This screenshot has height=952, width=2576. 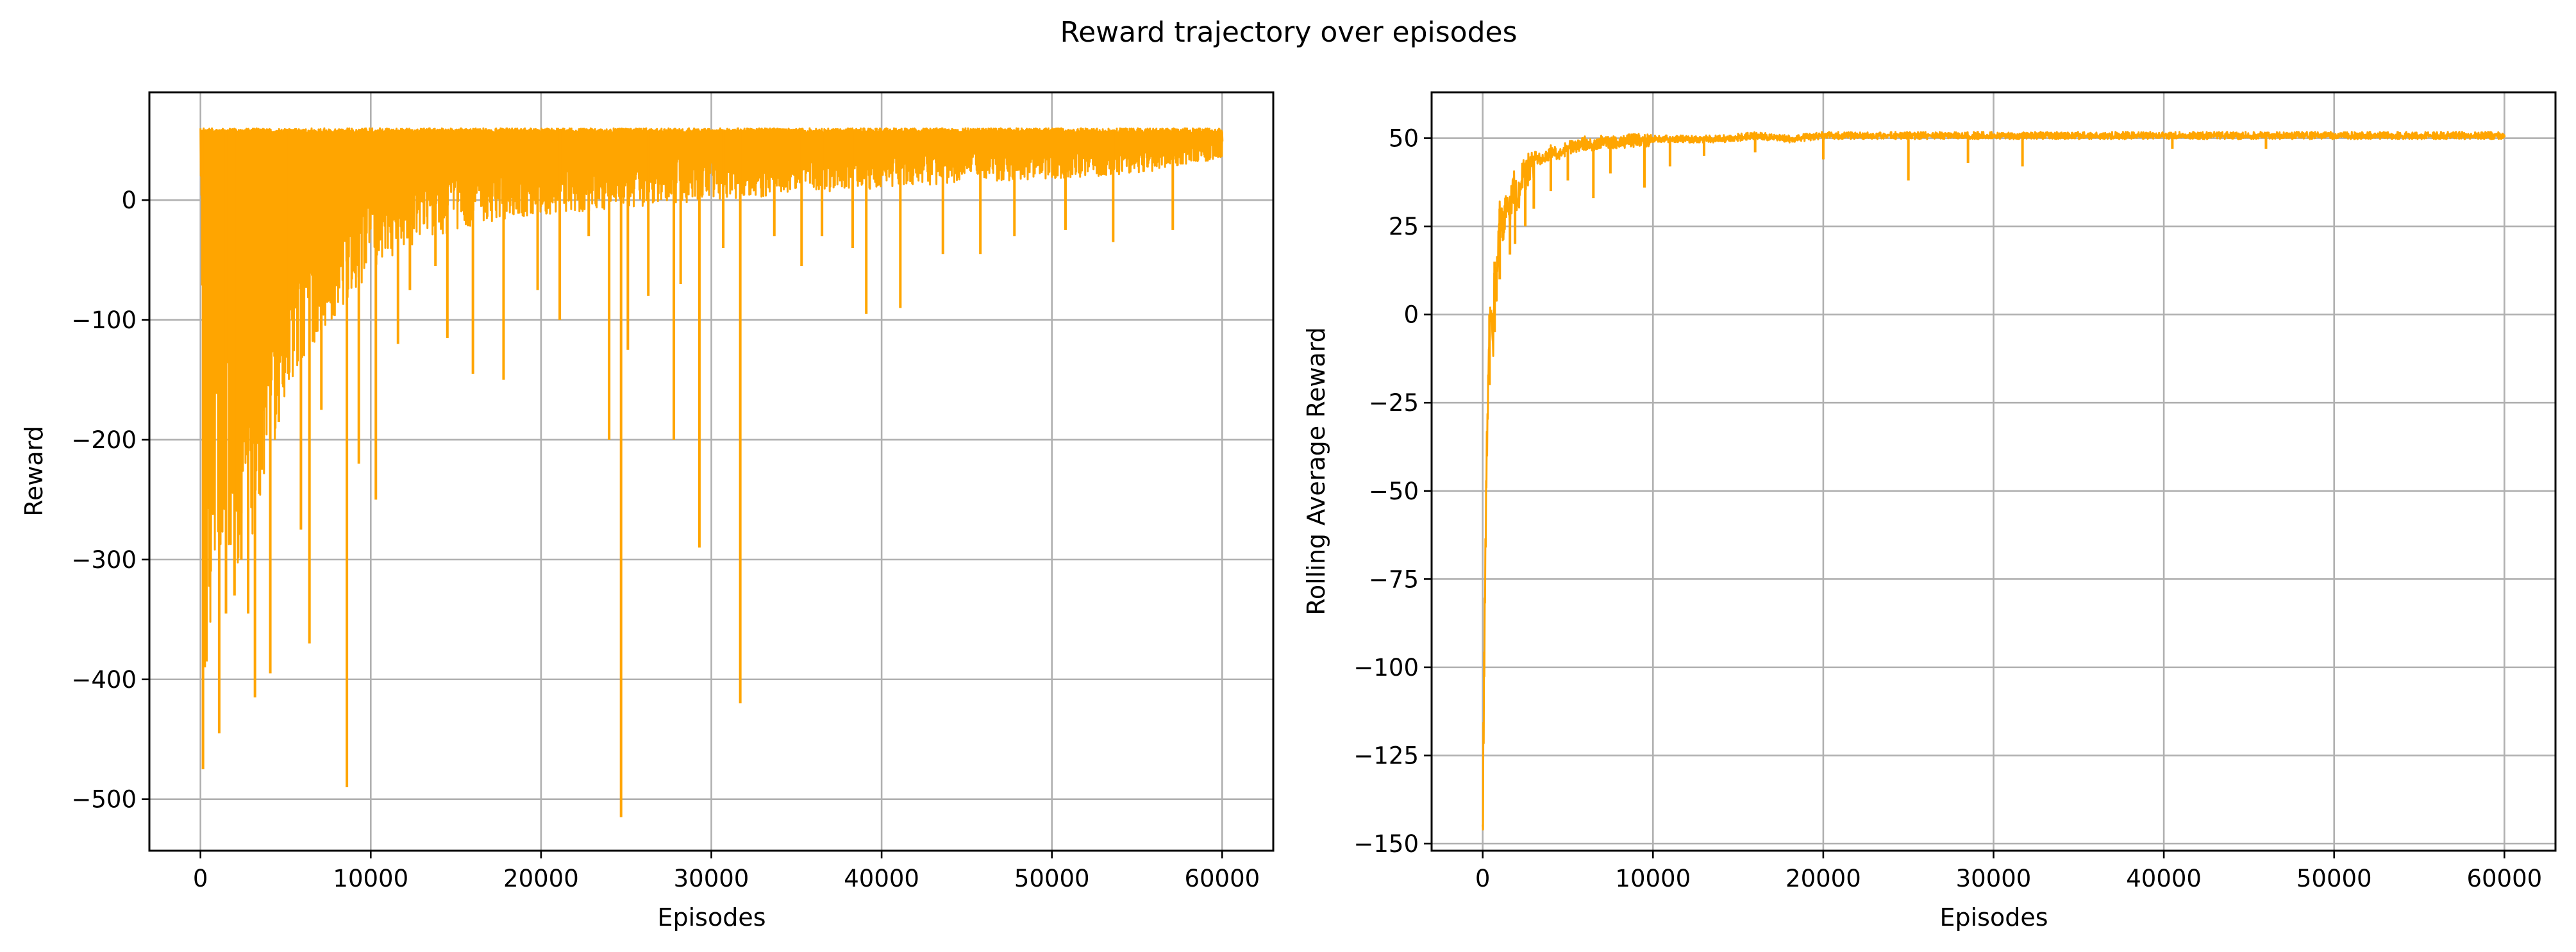 What do you see at coordinates (1386, 844) in the screenshot?
I see `y-tick-label: −150` at bounding box center [1386, 844].